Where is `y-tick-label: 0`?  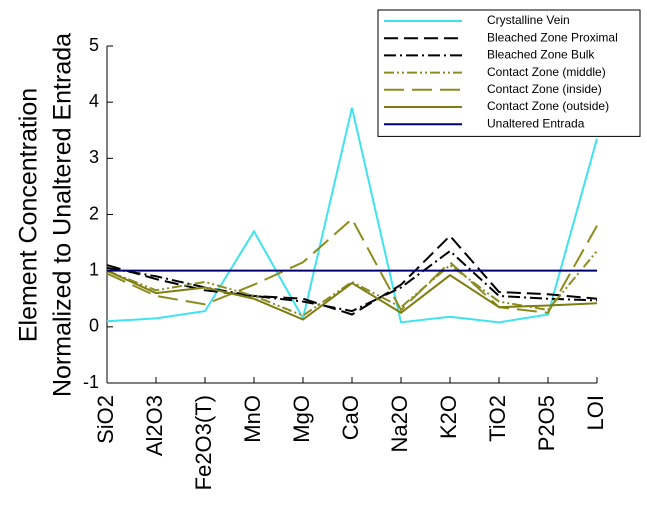
y-tick-label: 0 is located at coordinates (94, 326).